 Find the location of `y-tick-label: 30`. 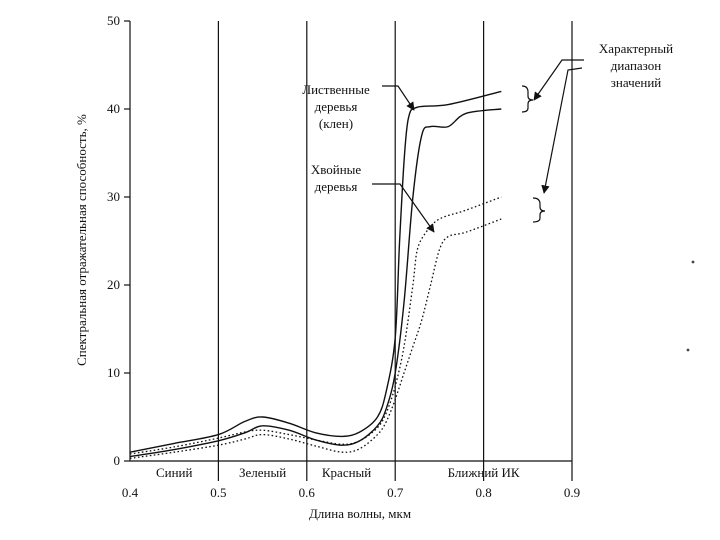

y-tick-label: 30 is located at coordinates (113, 196).